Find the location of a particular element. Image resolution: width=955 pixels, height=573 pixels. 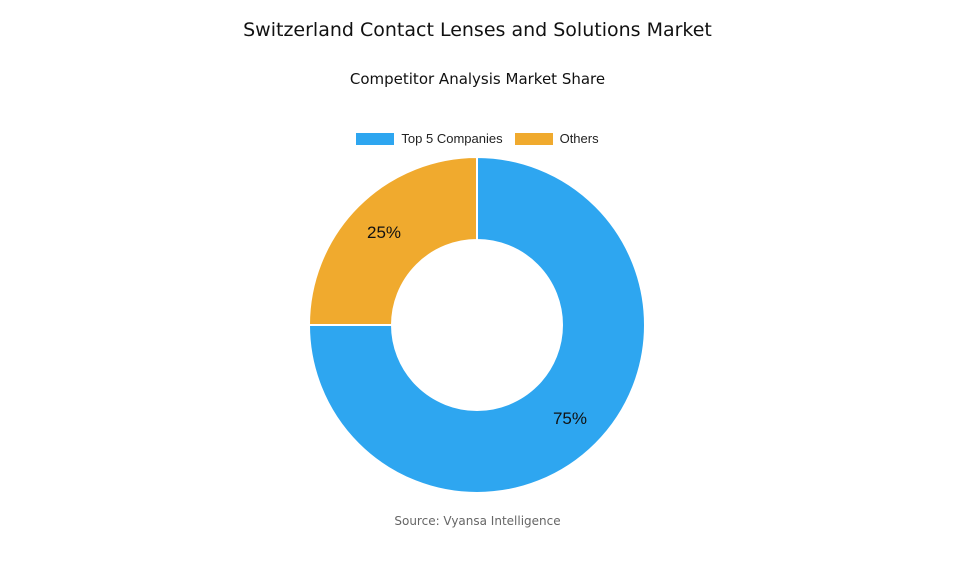

source-note: Source: Vyansa Intelligence is located at coordinates (477, 521).